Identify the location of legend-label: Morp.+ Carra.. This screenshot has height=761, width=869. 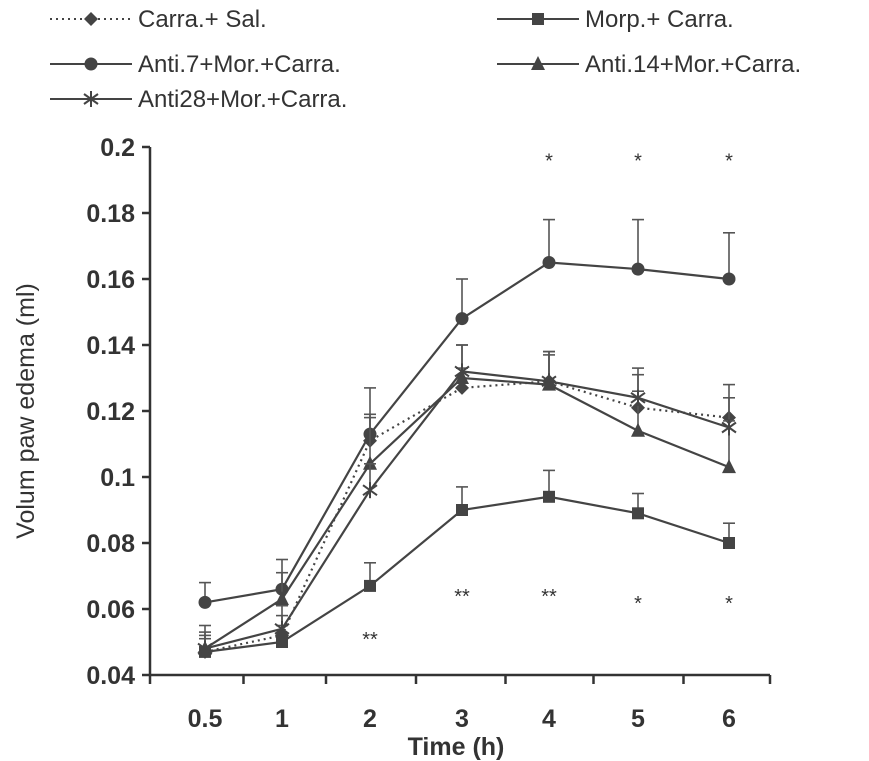
(659, 19).